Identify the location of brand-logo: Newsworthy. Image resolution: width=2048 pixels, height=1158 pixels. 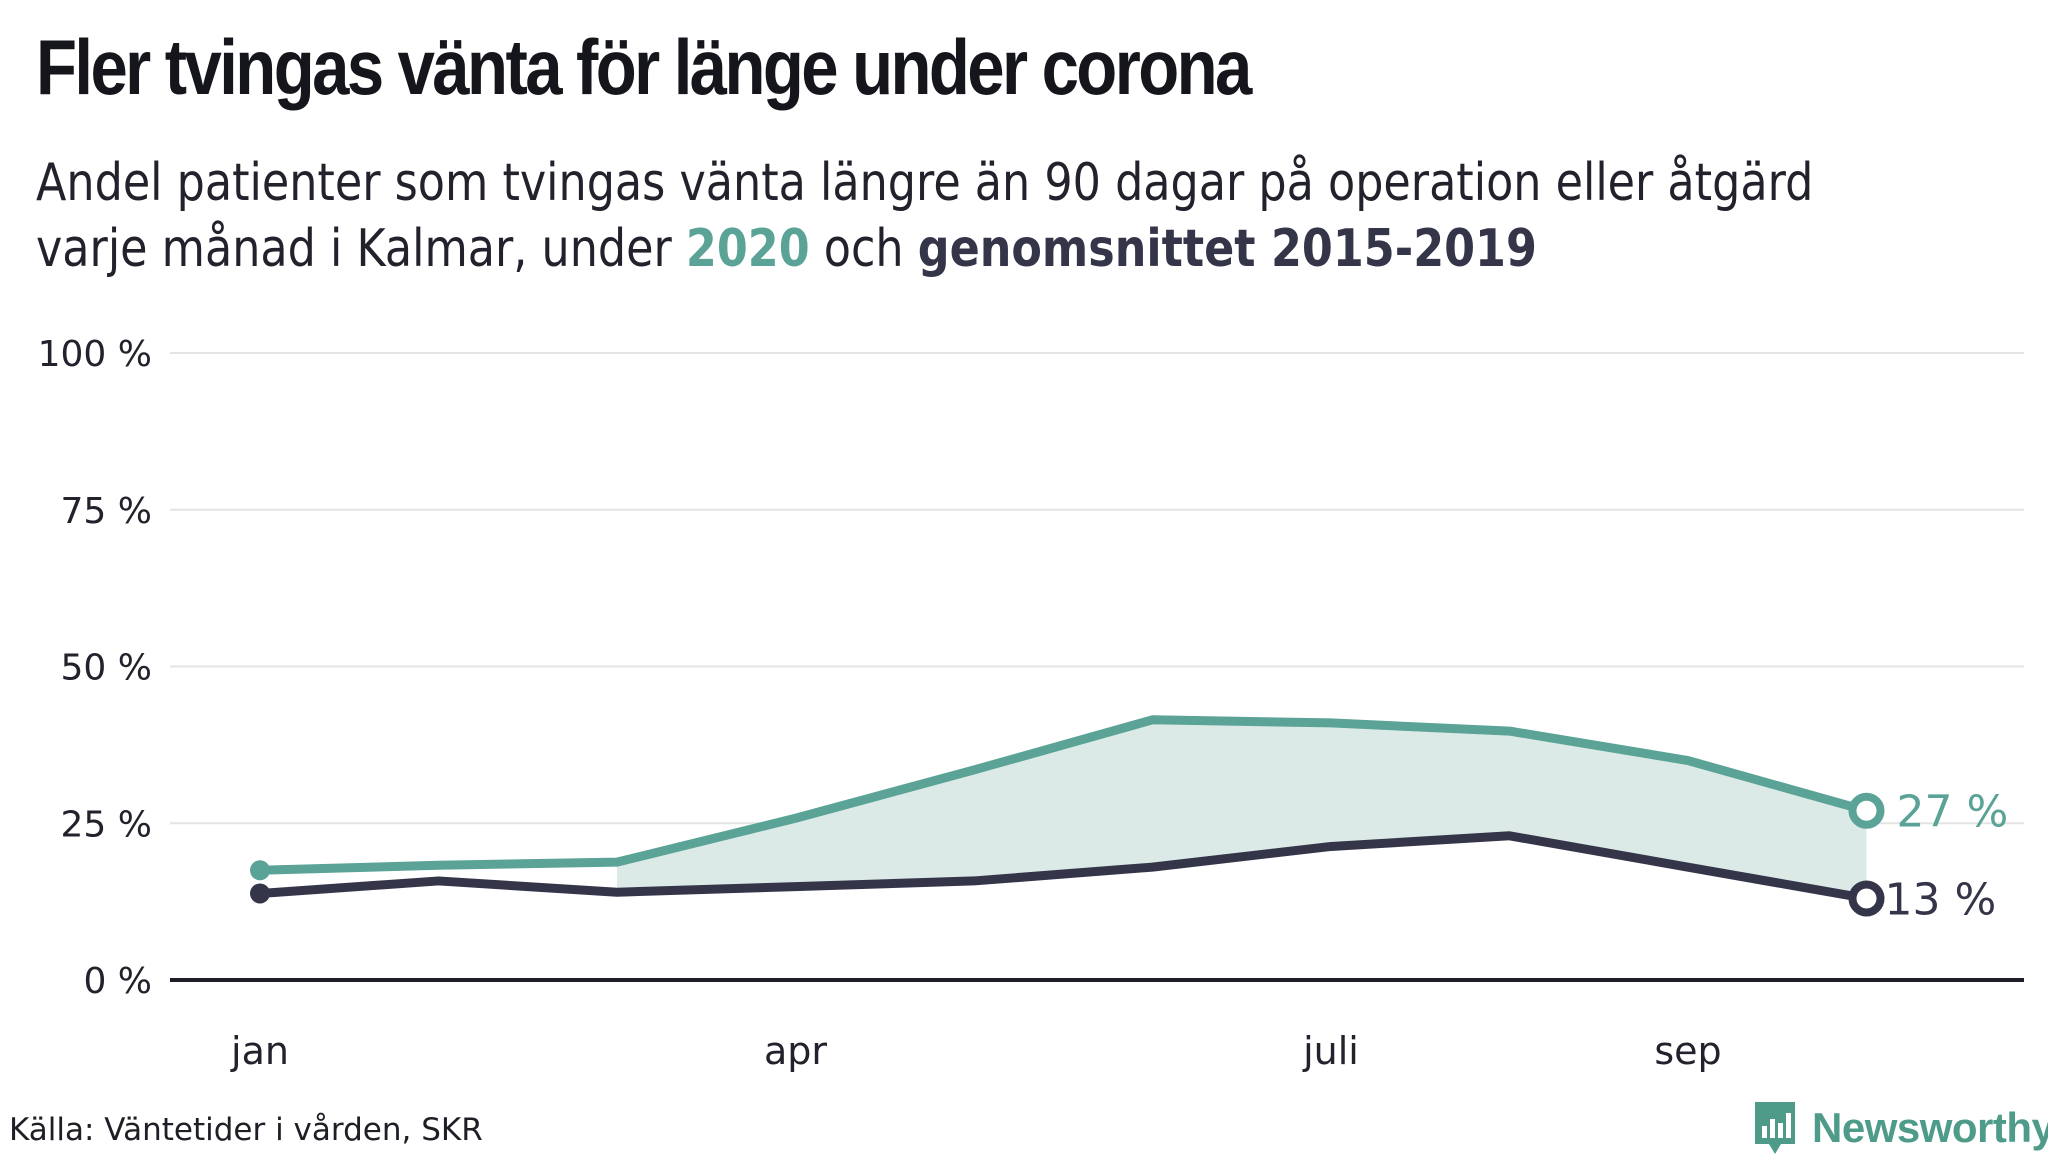
(1900, 1128).